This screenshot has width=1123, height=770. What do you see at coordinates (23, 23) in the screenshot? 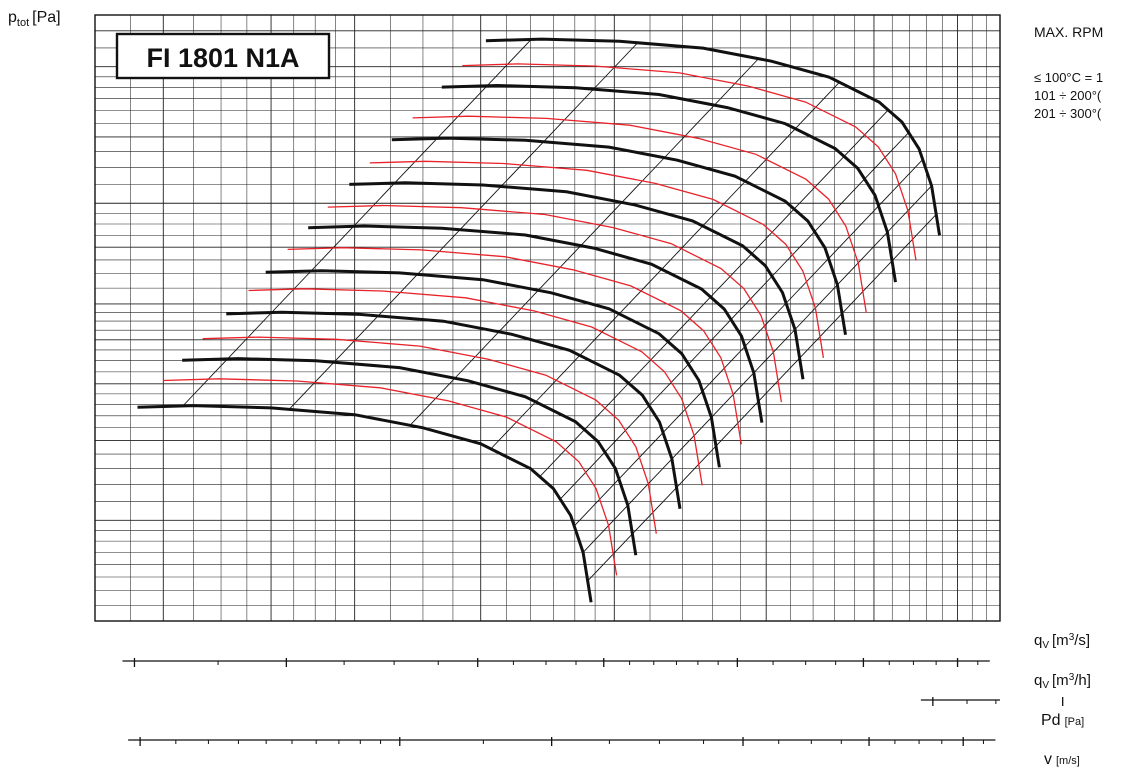
I see `y-axis-subscript: tot` at bounding box center [23, 23].